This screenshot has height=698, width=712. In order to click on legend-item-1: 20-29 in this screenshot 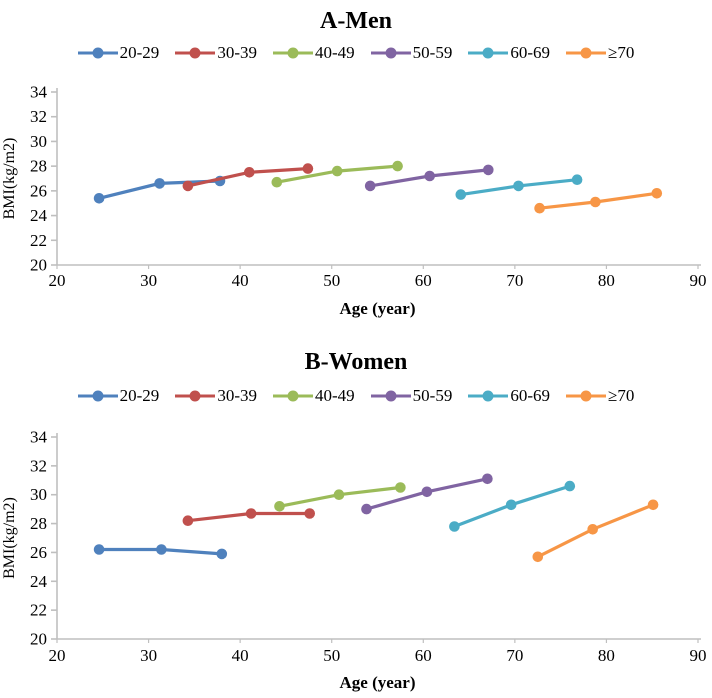, I will do `click(118, 53)`.